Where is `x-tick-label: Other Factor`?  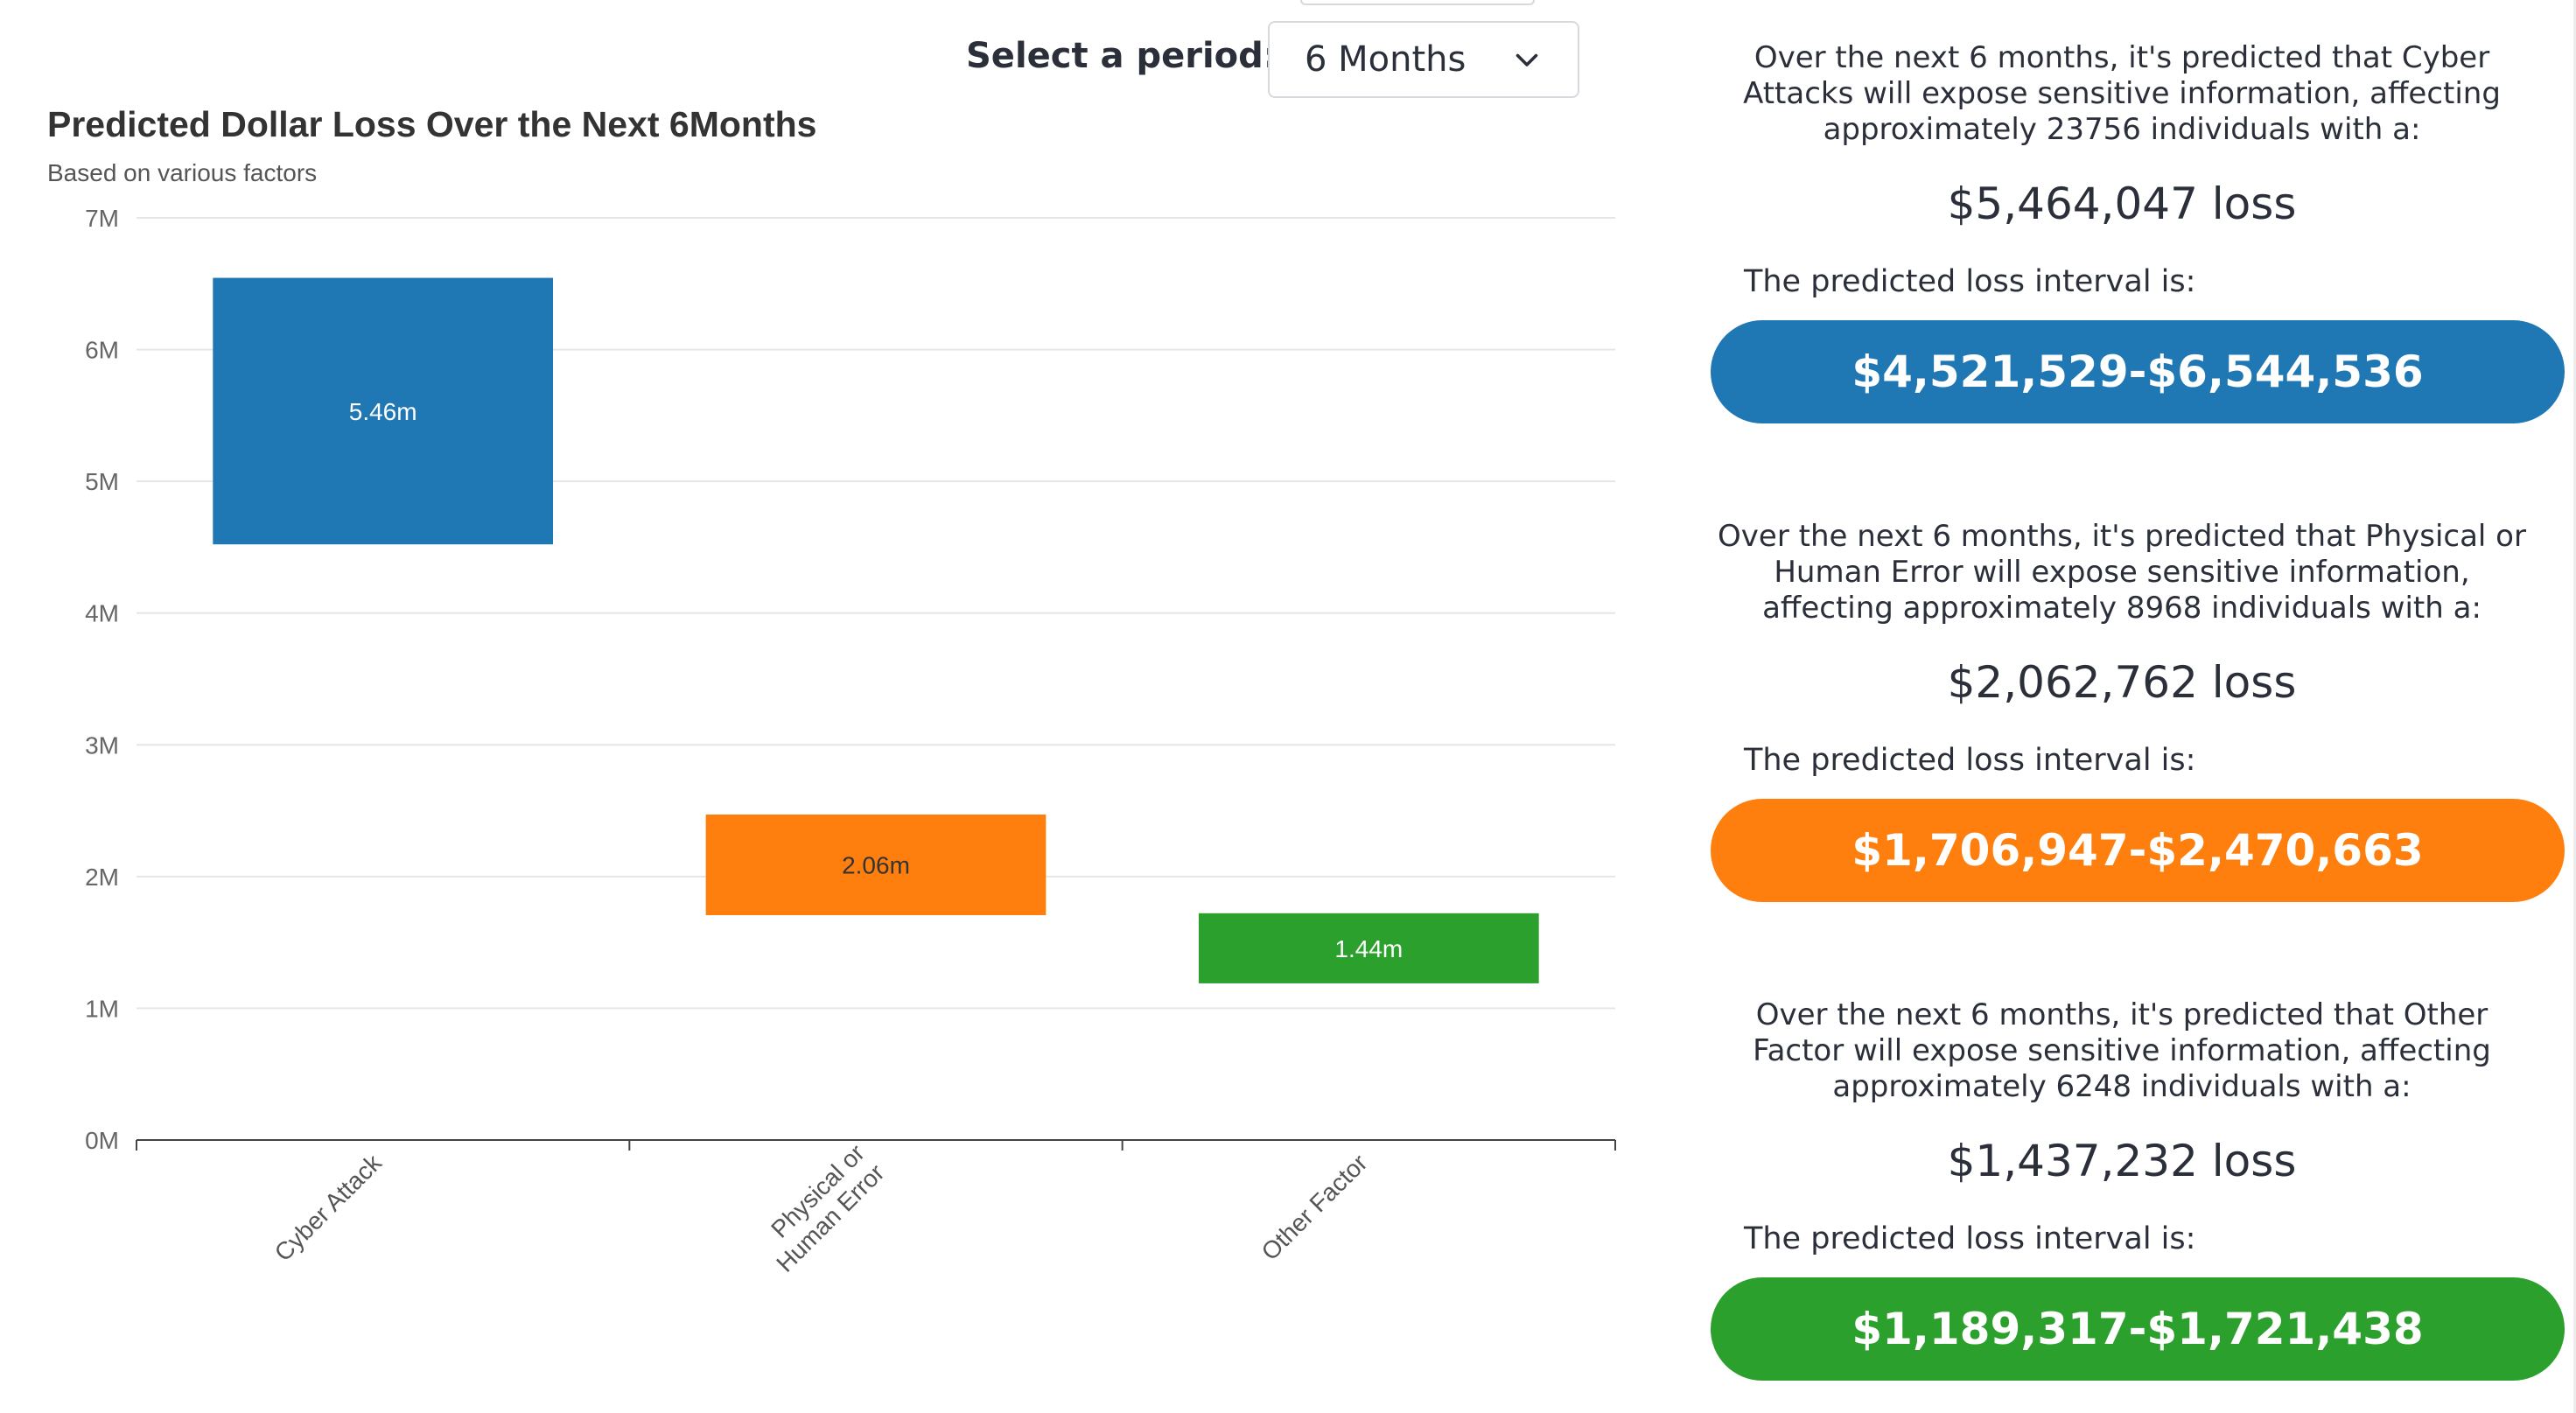
x-tick-label: Other Factor is located at coordinates (1314, 1207).